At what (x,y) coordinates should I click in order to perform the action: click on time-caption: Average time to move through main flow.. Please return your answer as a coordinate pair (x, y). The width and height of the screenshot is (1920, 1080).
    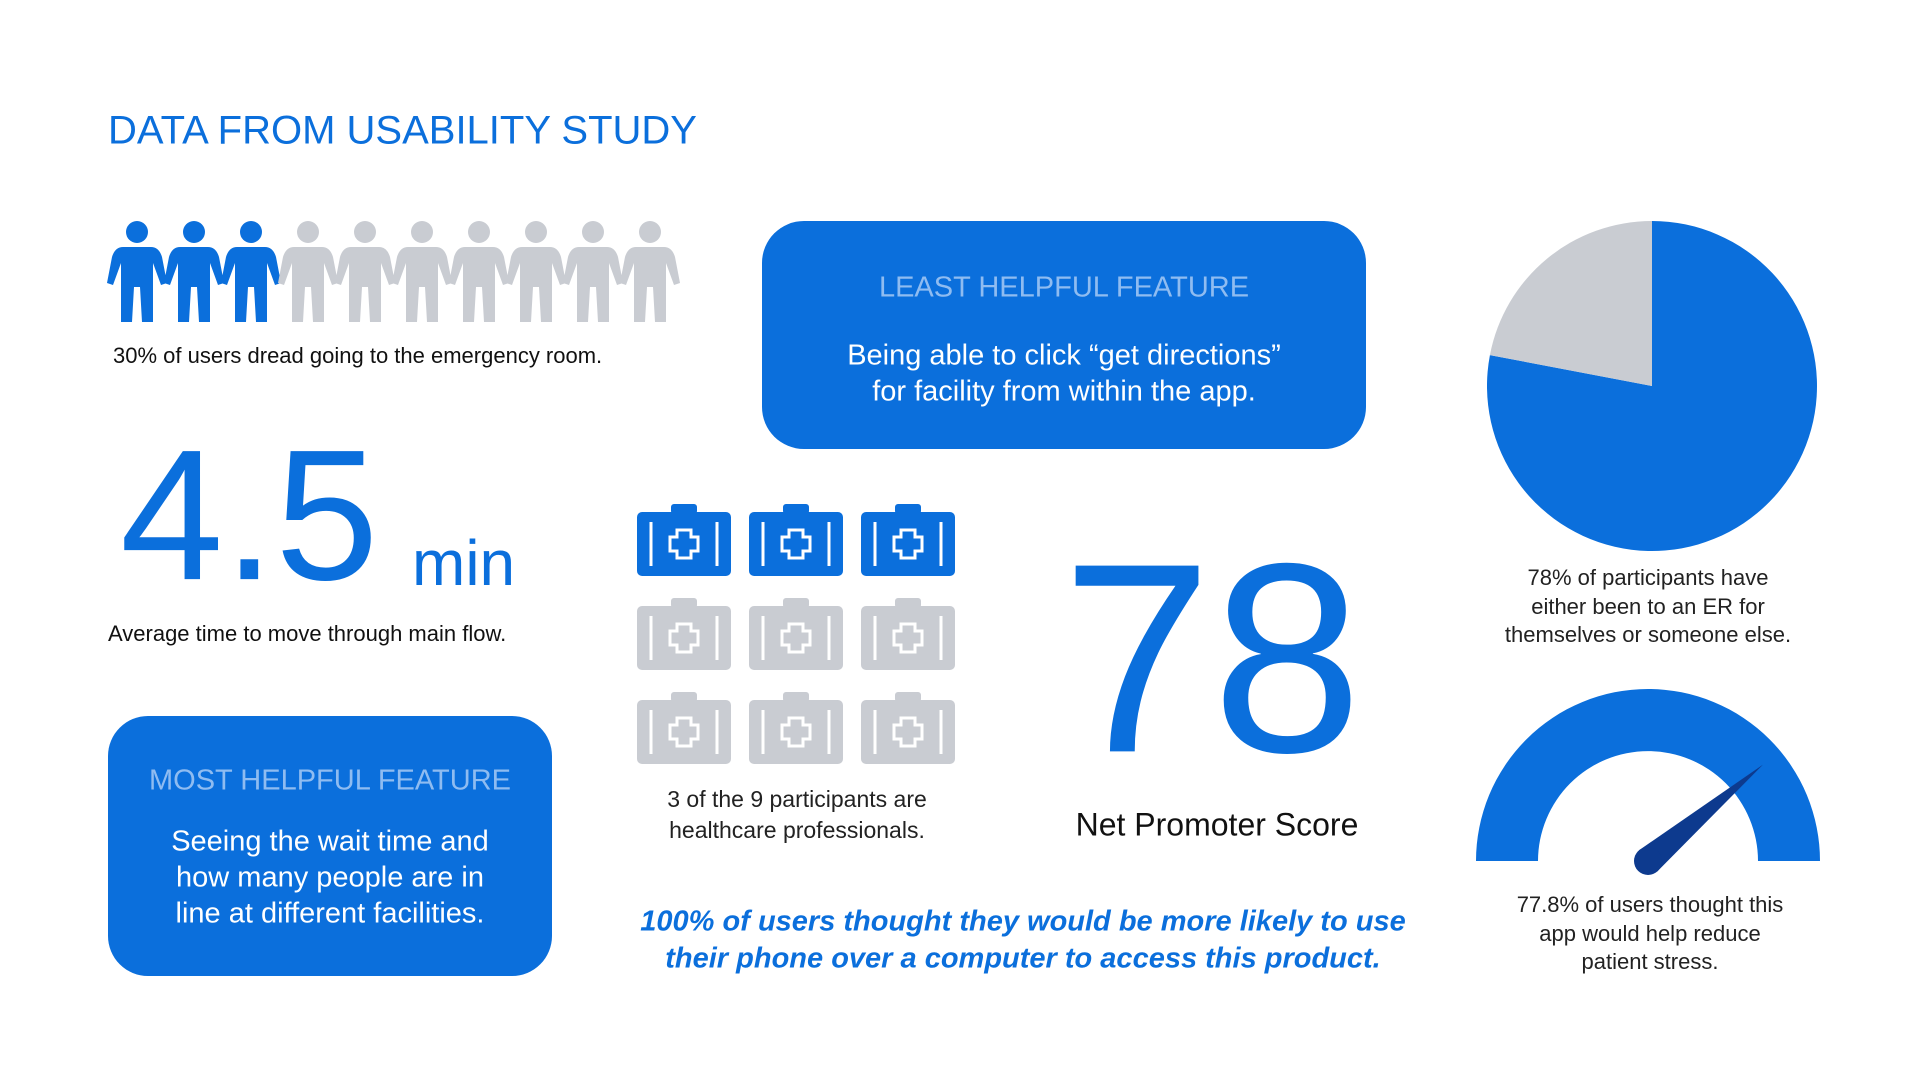
    Looking at the image, I should click on (307, 633).